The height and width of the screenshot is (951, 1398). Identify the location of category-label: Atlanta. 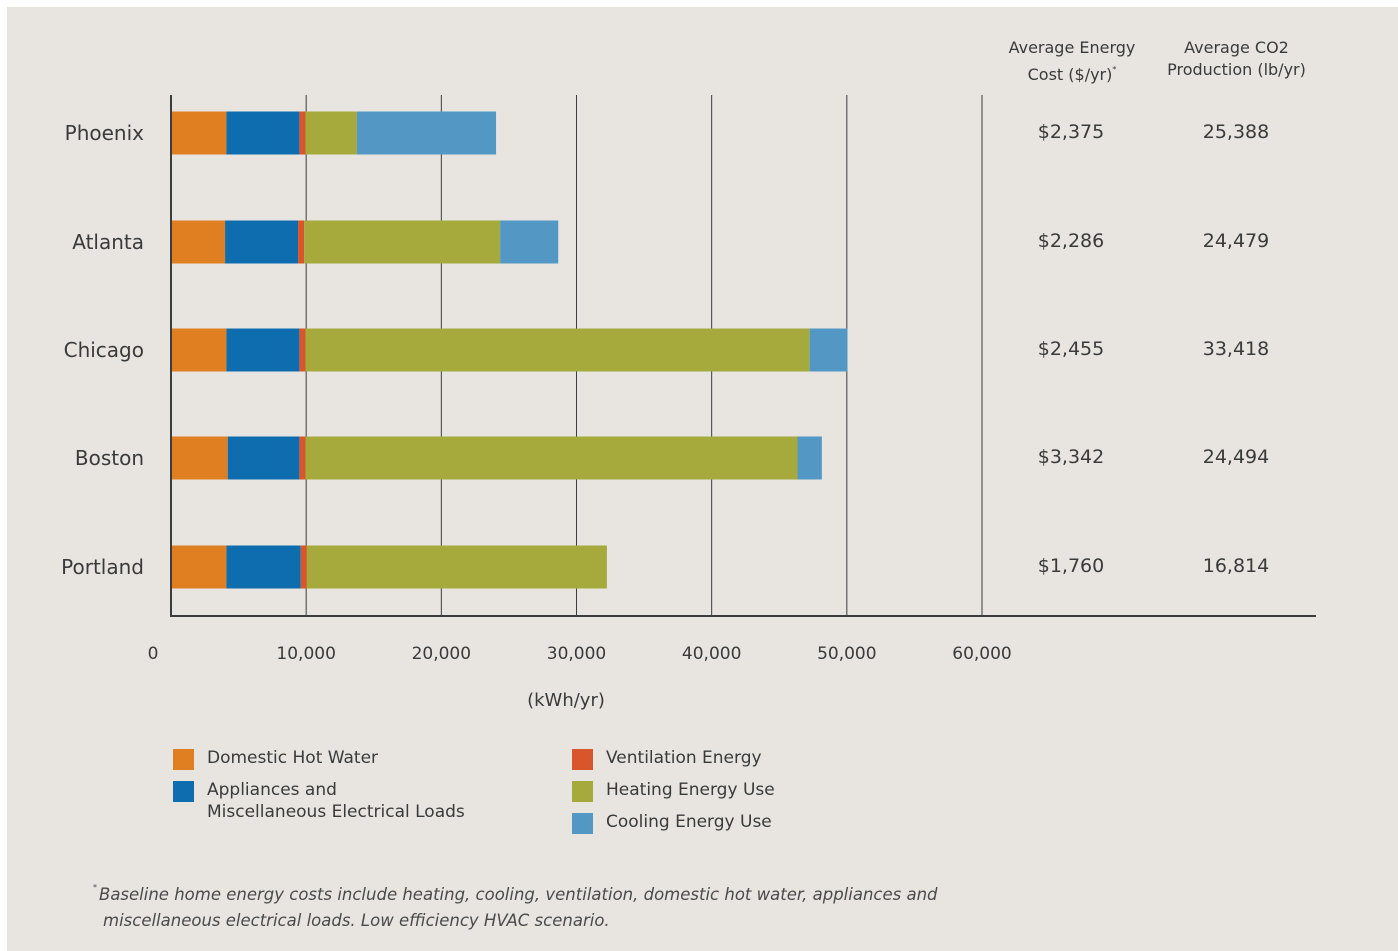
(108, 242).